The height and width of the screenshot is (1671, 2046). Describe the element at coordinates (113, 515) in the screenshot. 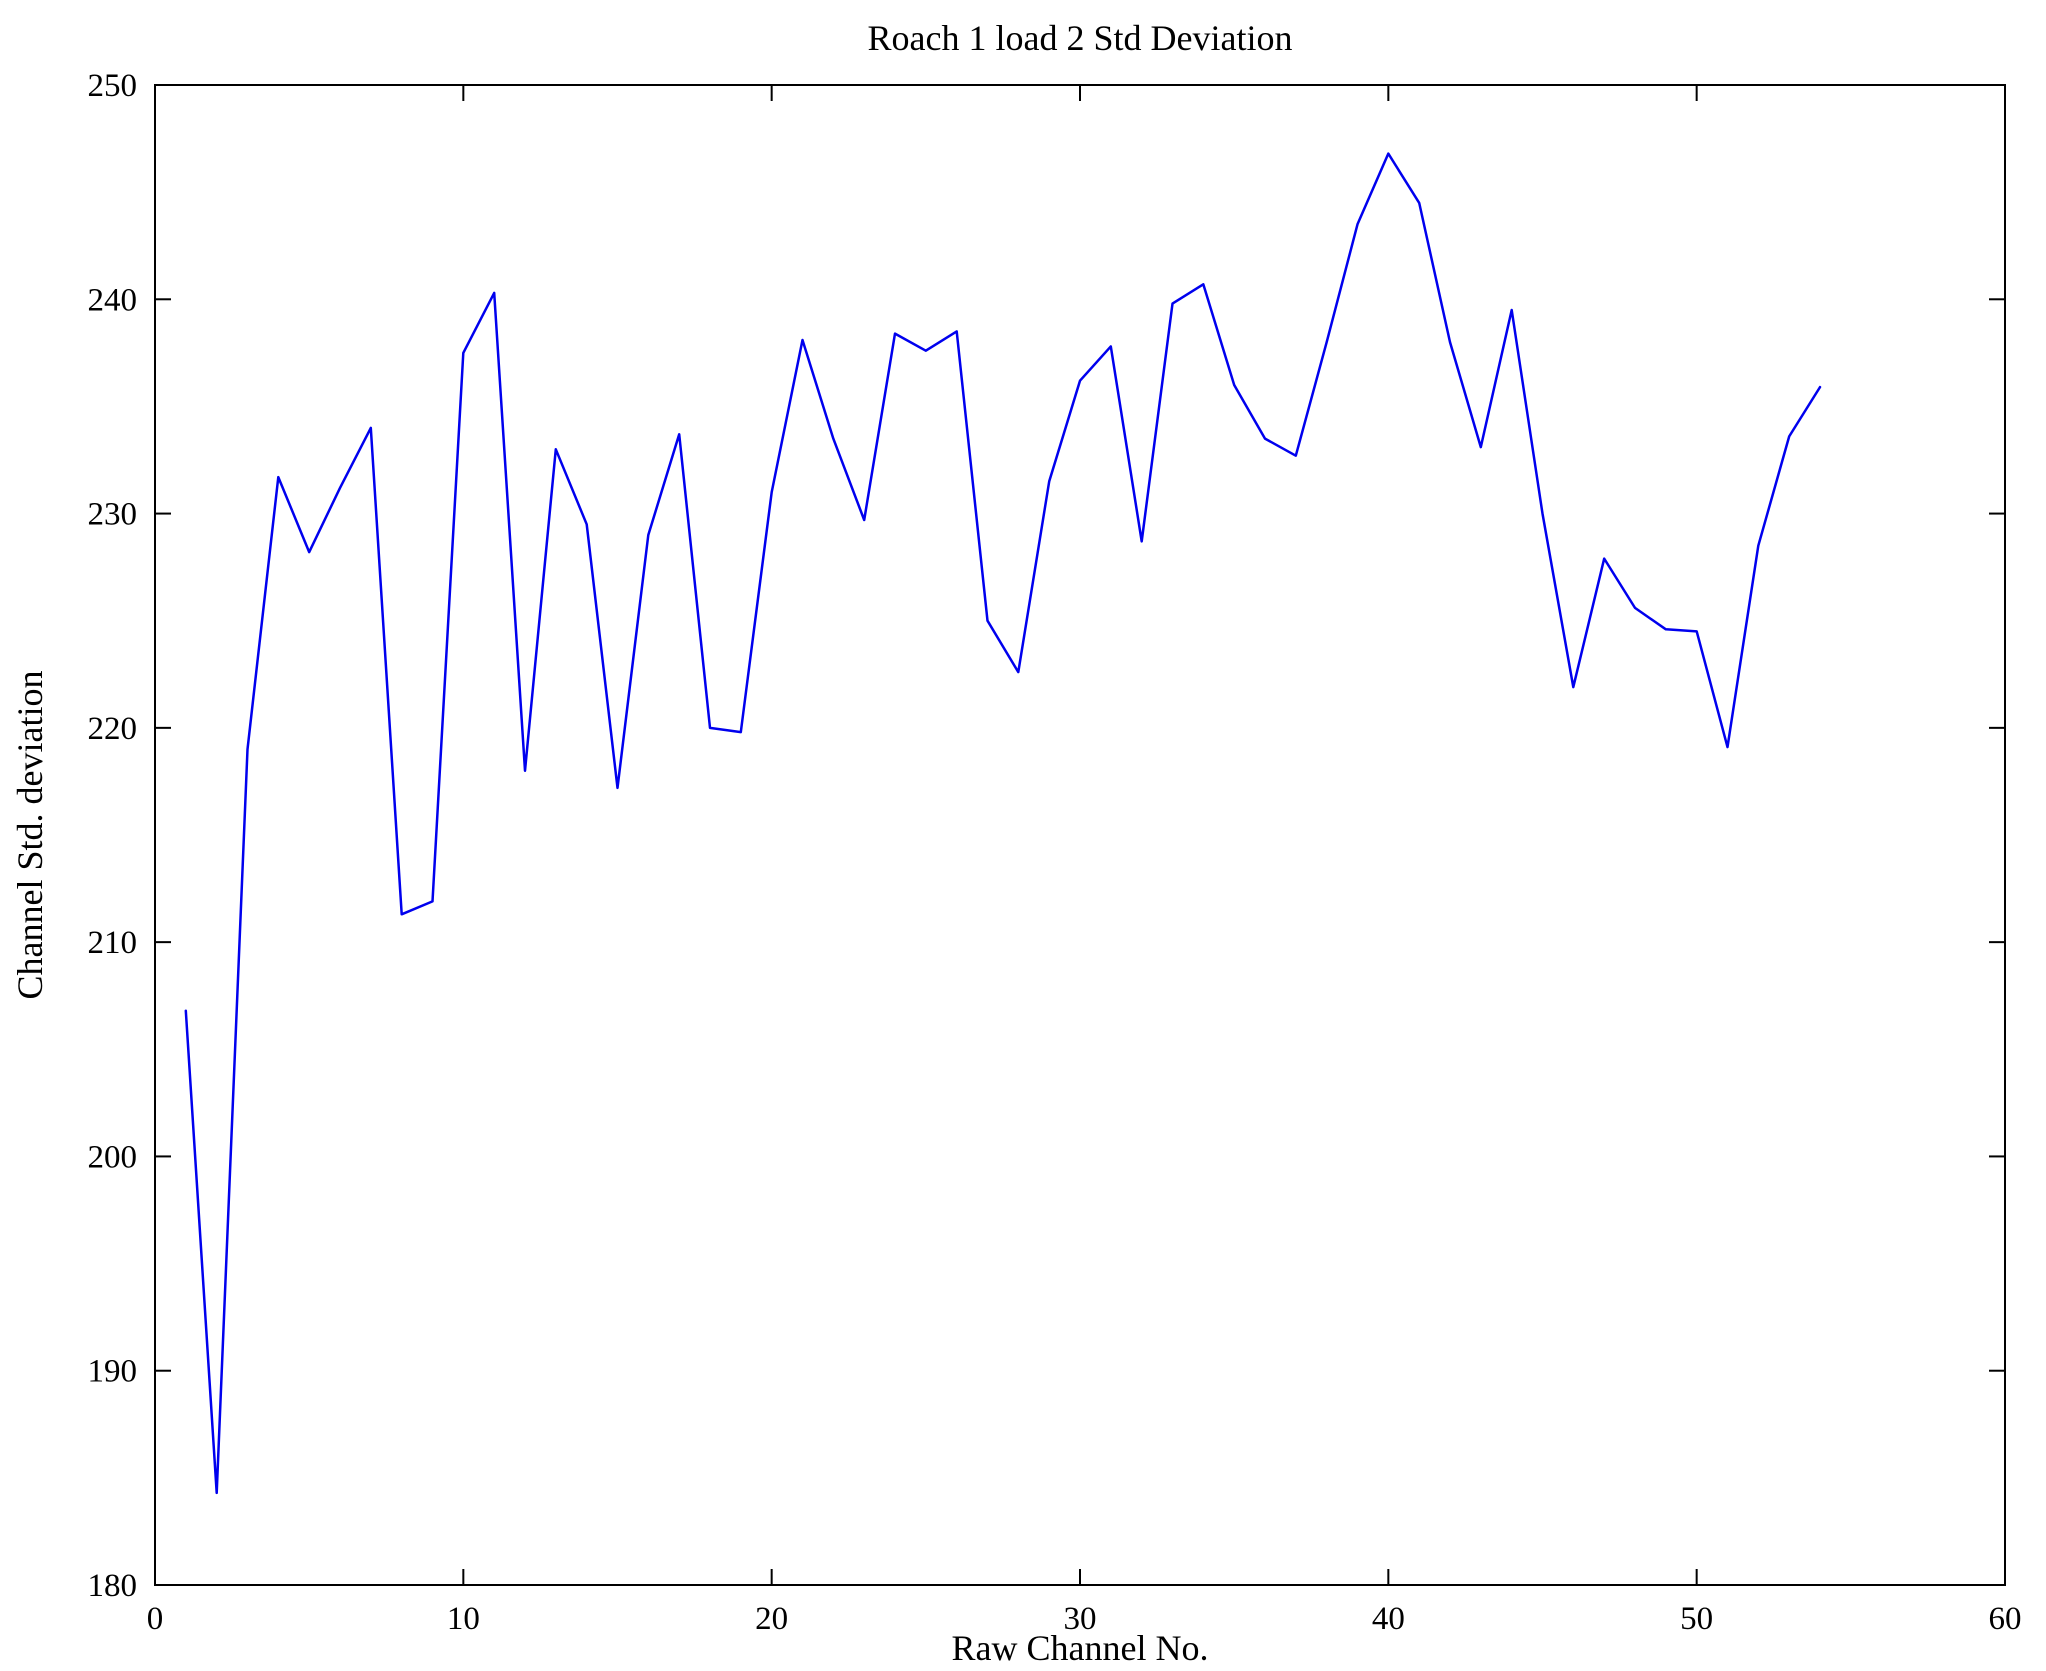

I see `y-tick-label: 230` at that location.